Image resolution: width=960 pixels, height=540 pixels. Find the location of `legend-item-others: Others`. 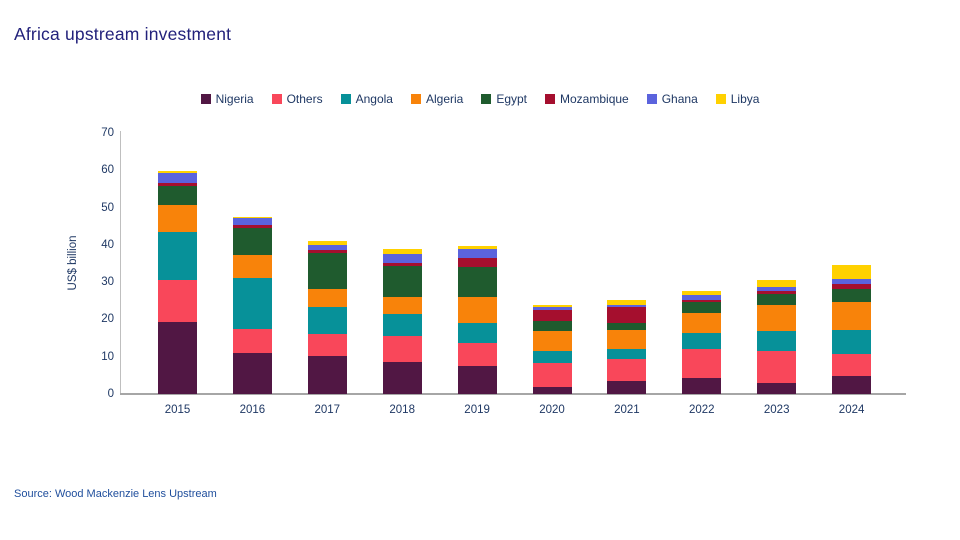

legend-item-others: Others is located at coordinates (297, 99).